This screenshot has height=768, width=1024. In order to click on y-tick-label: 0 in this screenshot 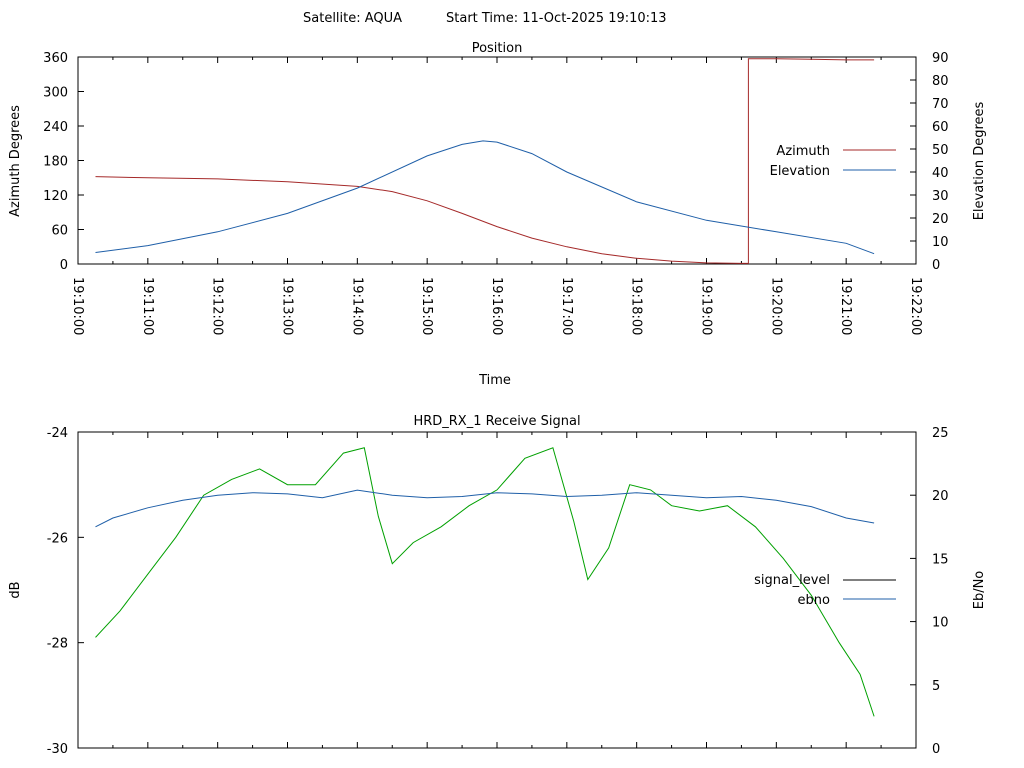, I will do `click(64, 265)`.